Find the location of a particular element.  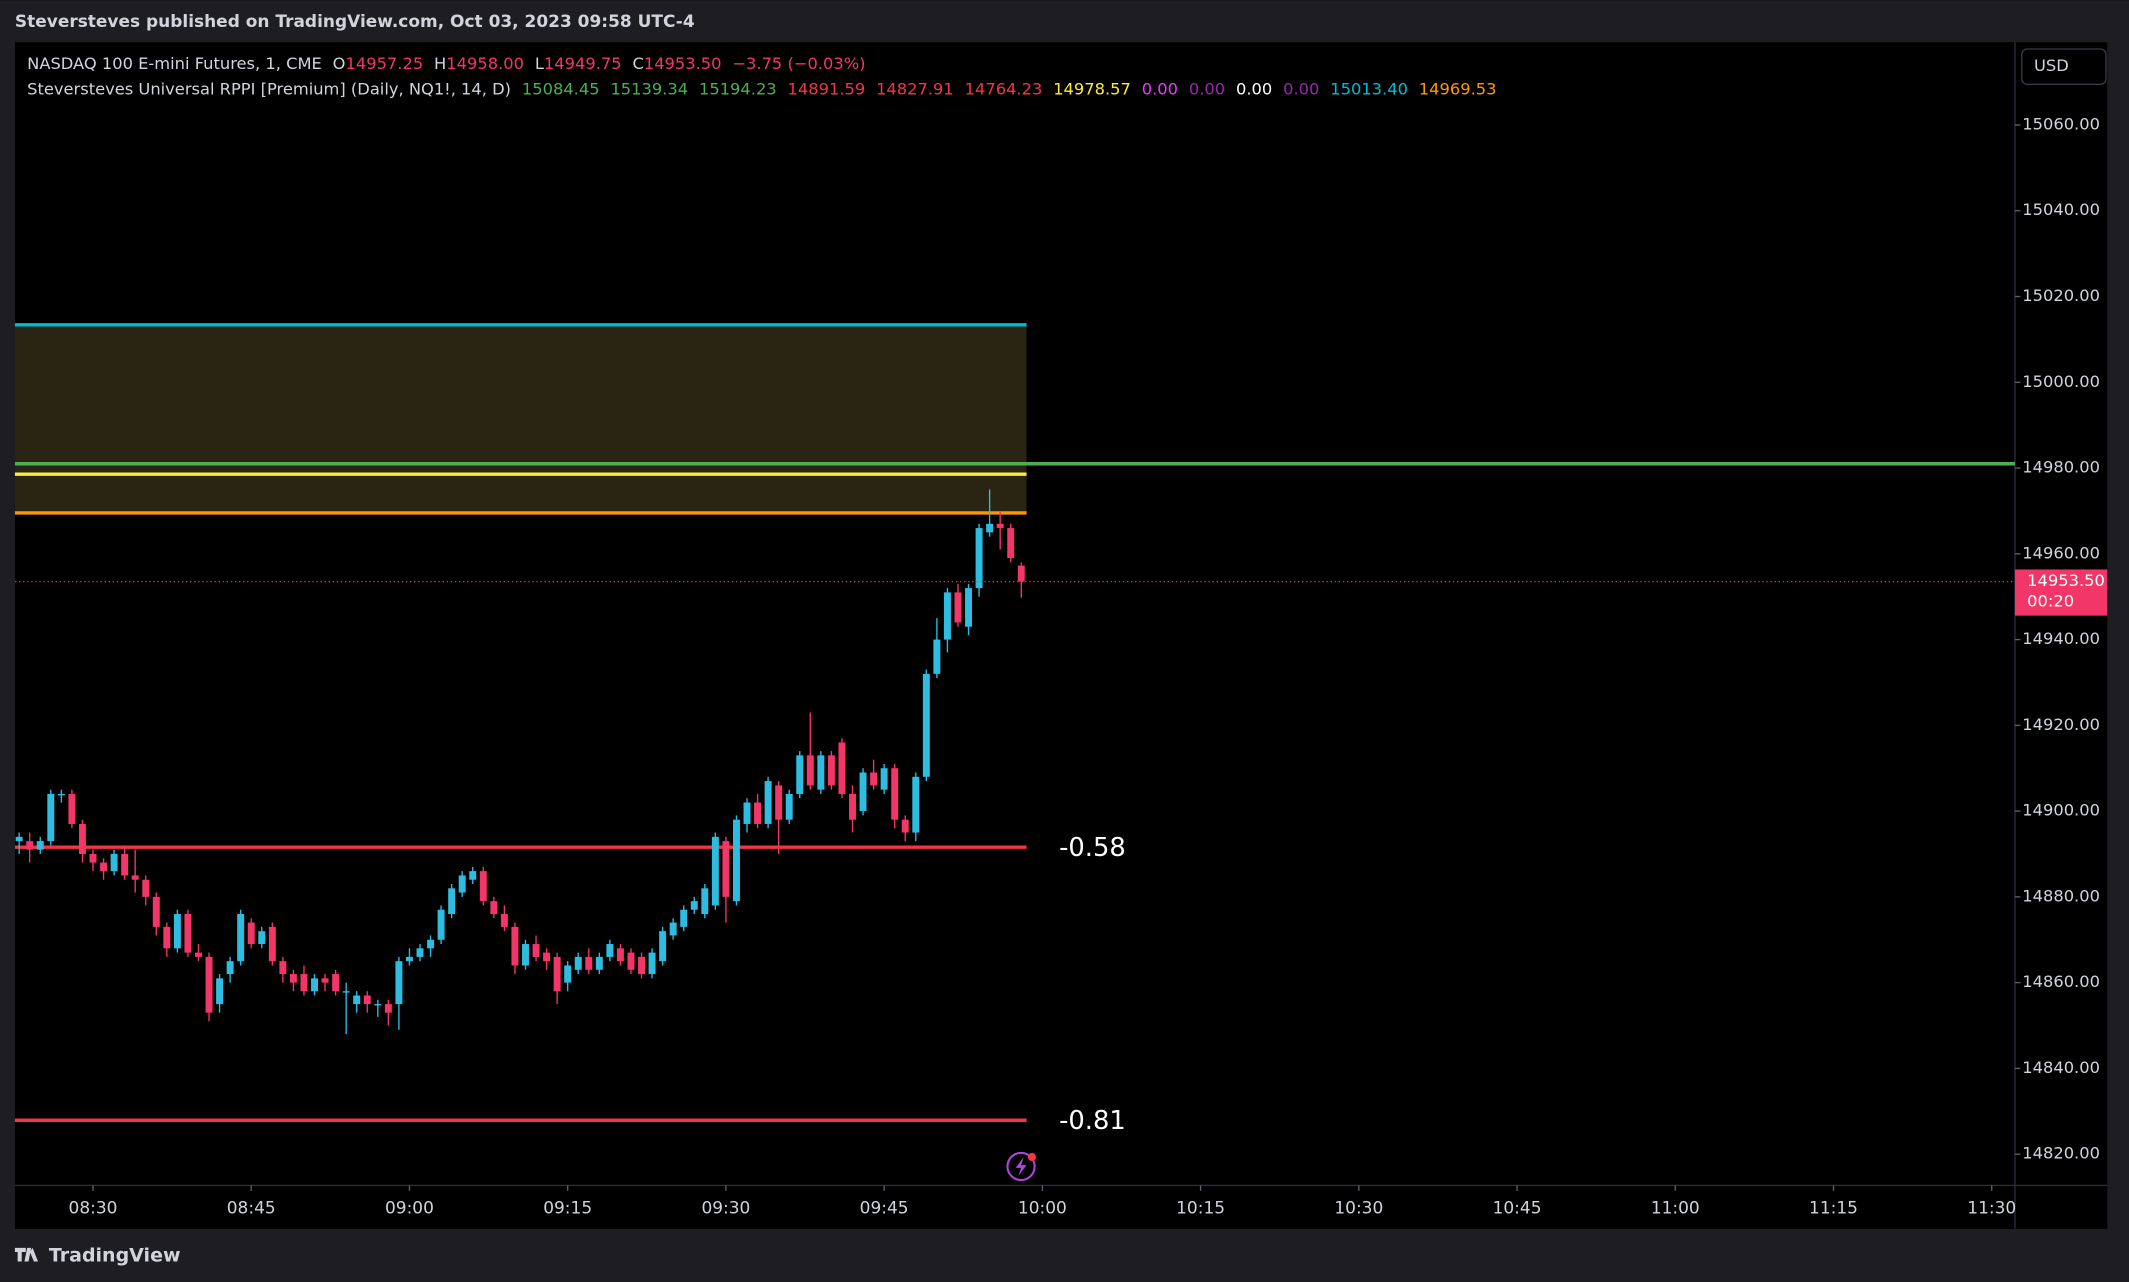

y-tick-label: 15040.00 is located at coordinates (2061, 209).